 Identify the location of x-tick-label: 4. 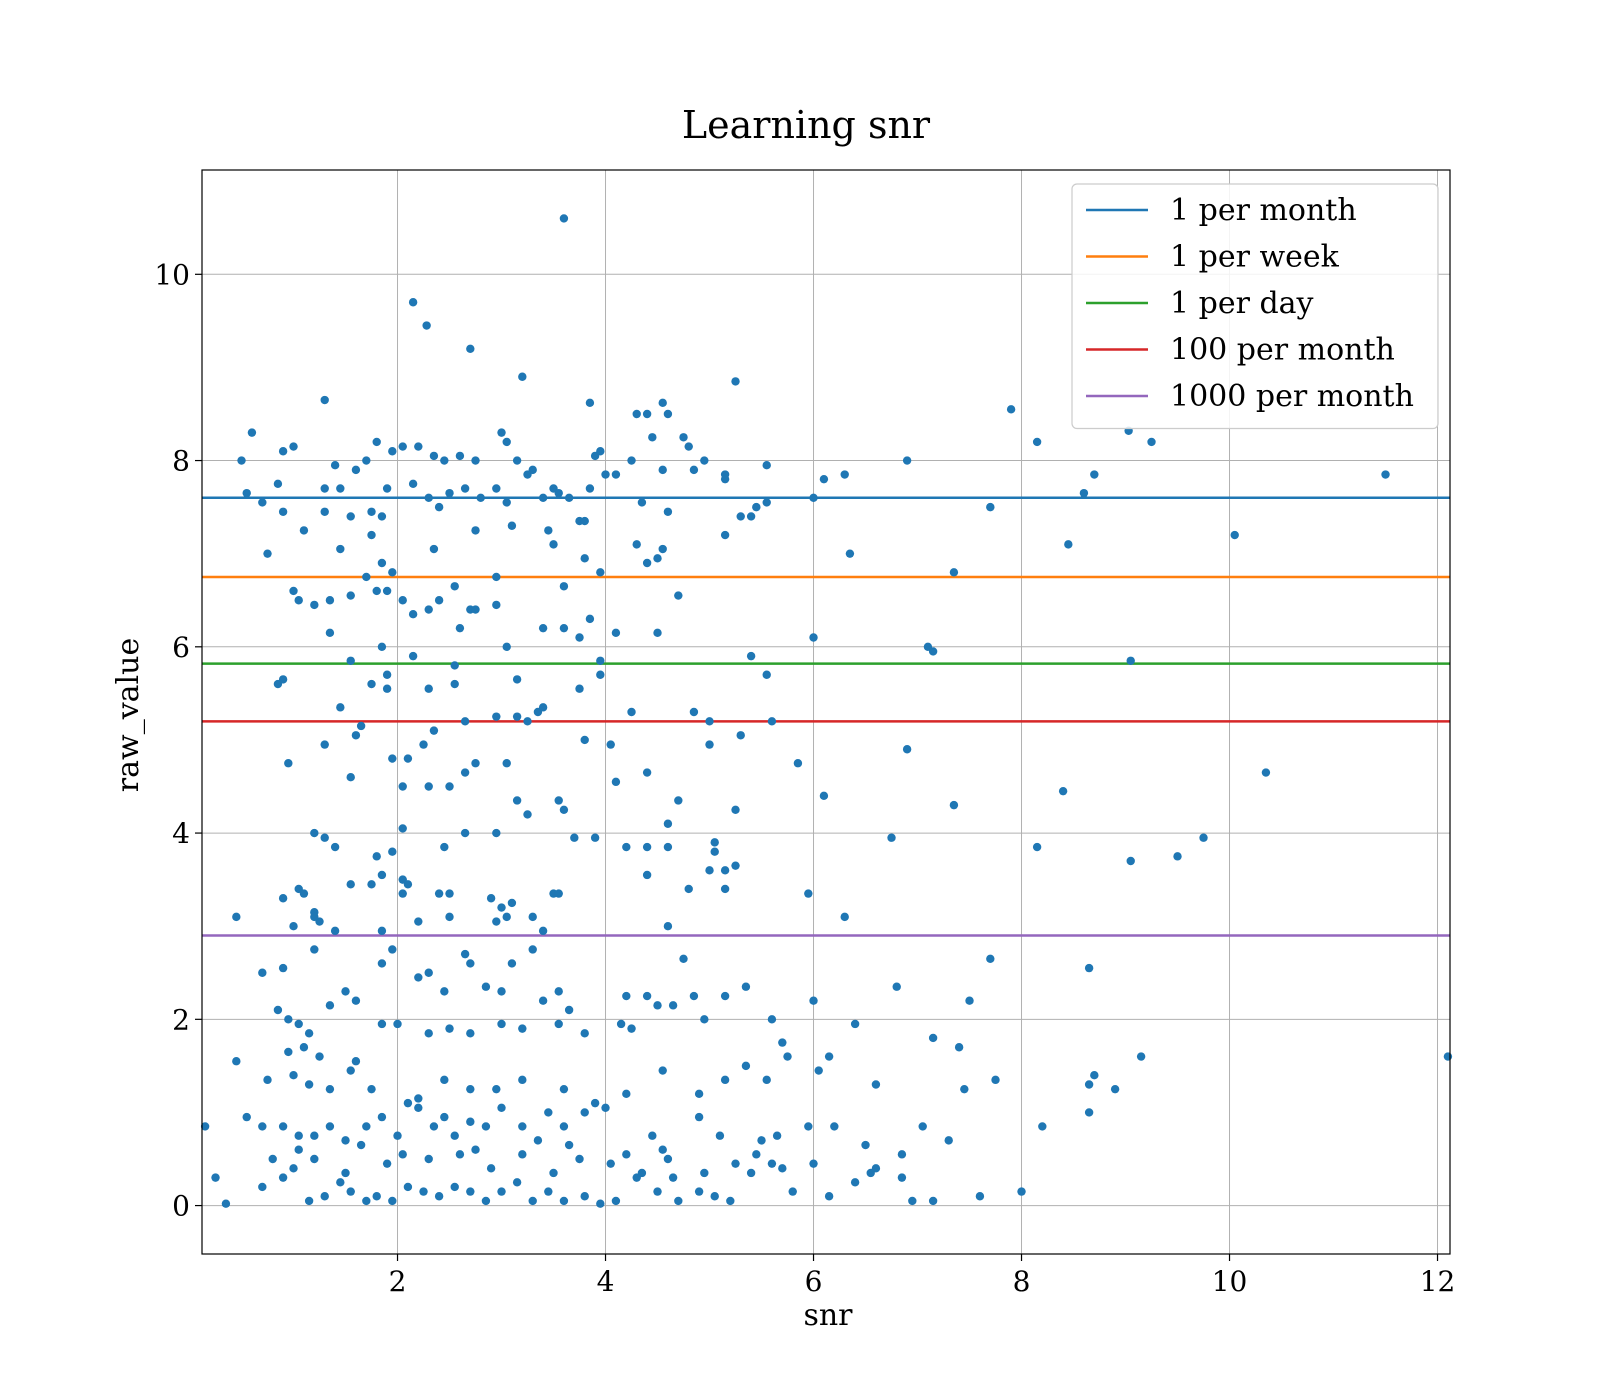
(606, 1281).